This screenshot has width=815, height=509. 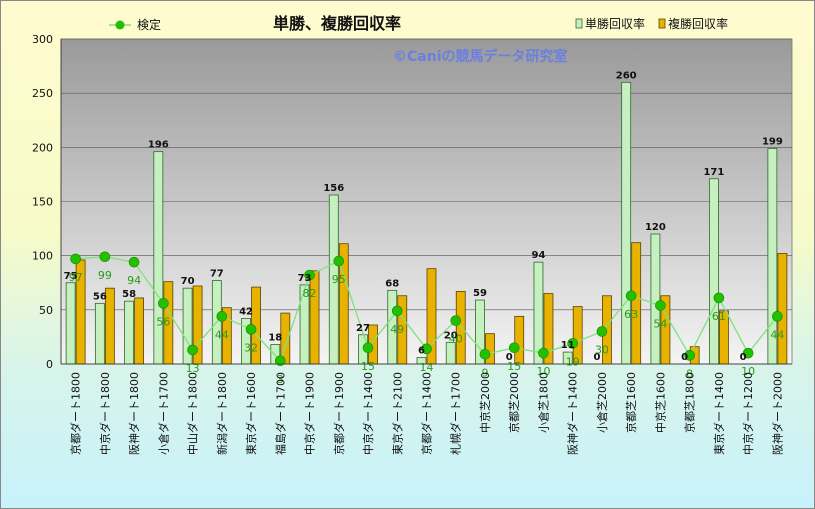 I want to click on x-tick-label: 京都芝1800, so click(x=690, y=402).